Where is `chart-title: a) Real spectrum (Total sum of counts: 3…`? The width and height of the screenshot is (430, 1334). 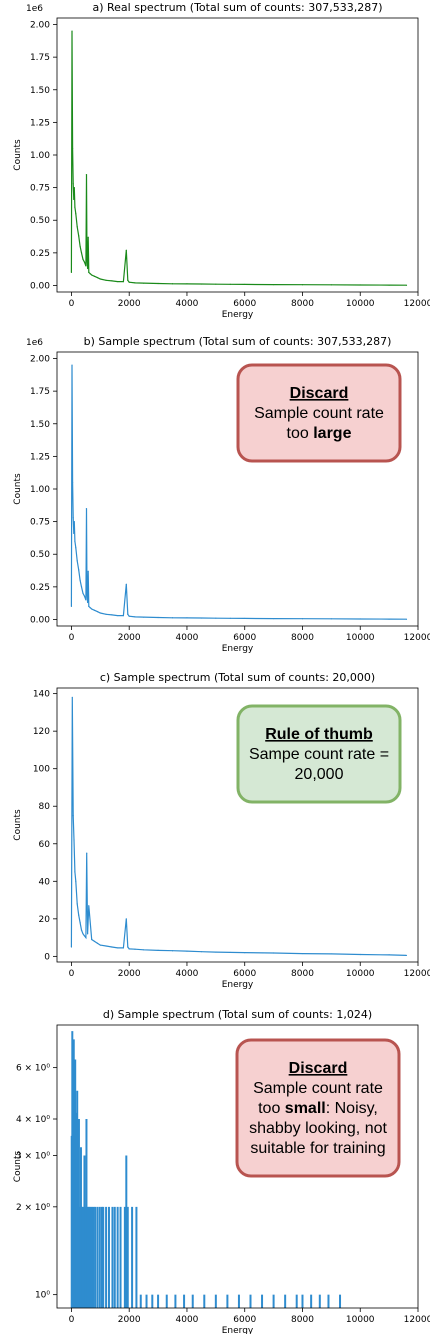 chart-title: a) Real spectrum (Total sum of counts: 3… is located at coordinates (237, 7).